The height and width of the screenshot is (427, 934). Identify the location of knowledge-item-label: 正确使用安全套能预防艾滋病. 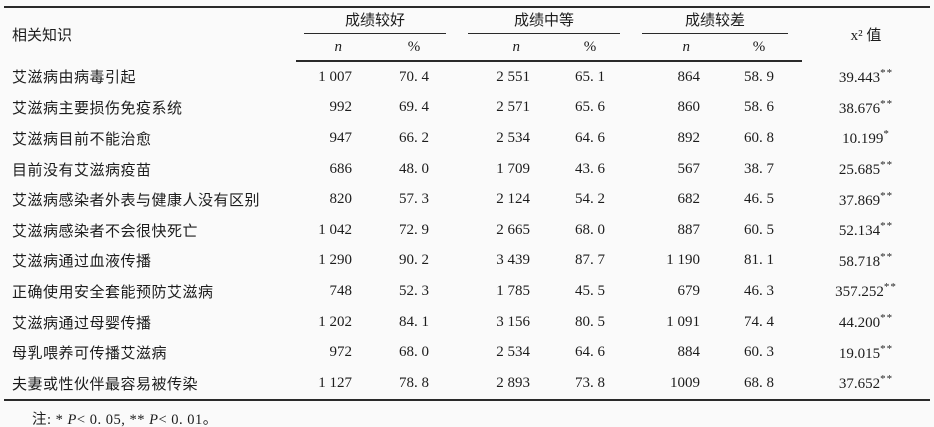
(113, 292).